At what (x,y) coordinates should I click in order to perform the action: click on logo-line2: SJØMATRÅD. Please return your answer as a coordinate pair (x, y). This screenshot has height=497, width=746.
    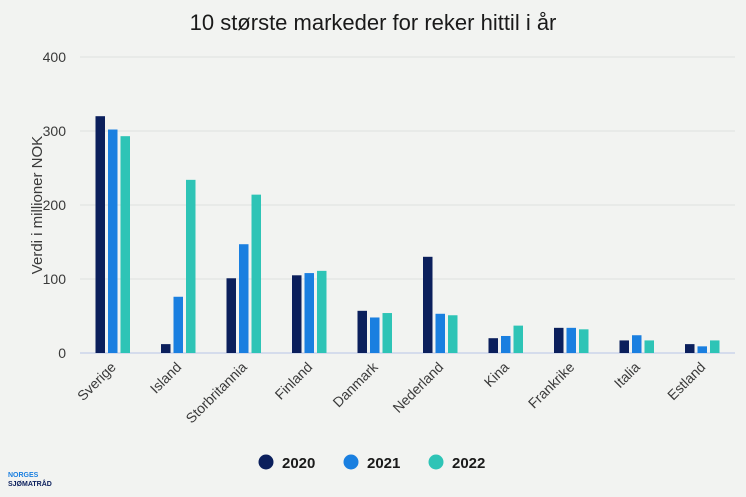
    Looking at the image, I should click on (30, 483).